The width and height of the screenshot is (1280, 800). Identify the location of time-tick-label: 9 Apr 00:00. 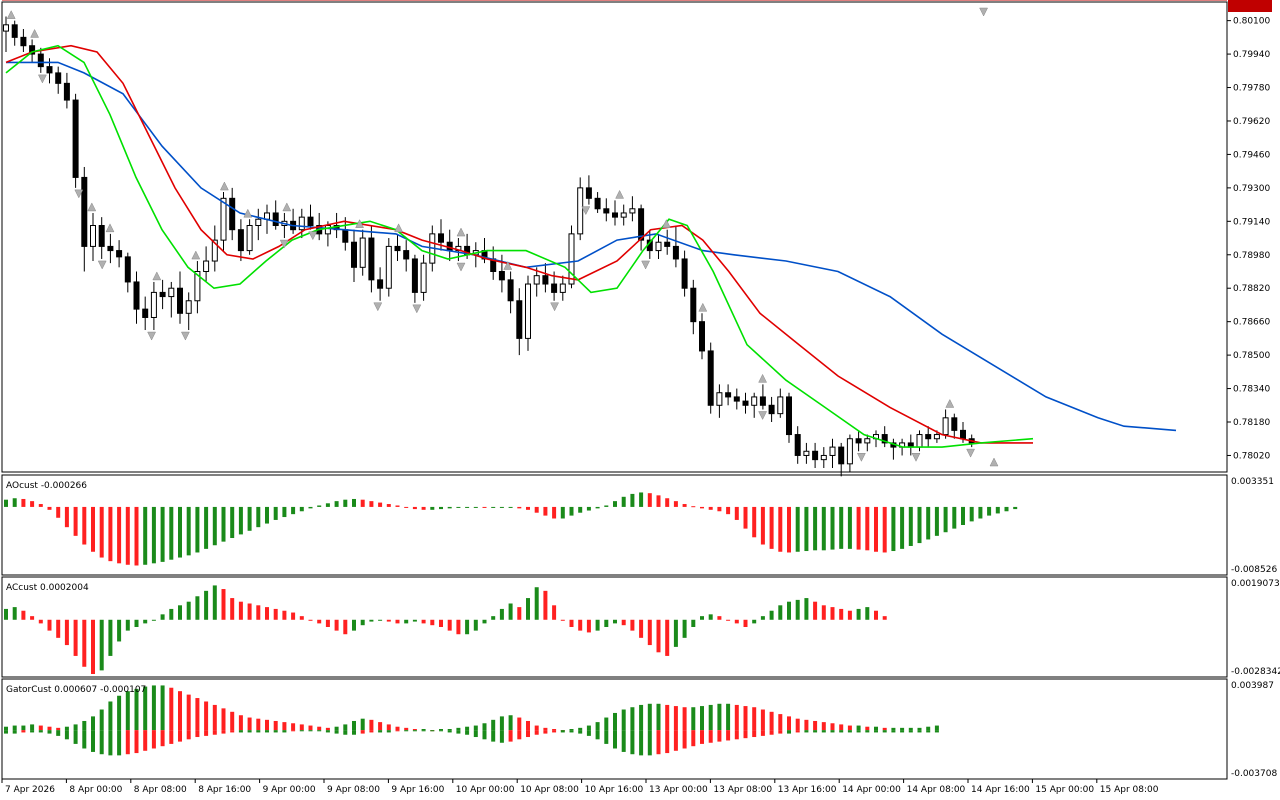
(289, 790).